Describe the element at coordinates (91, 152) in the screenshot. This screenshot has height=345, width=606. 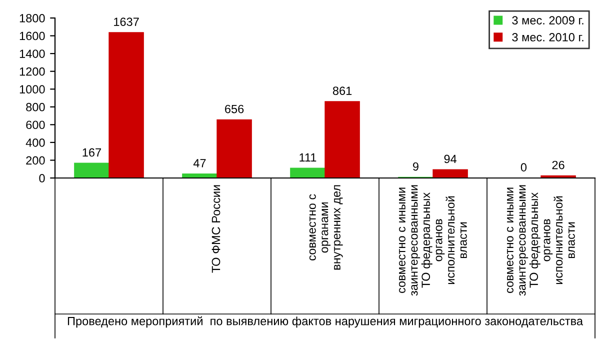
I see `data-label: 167` at that location.